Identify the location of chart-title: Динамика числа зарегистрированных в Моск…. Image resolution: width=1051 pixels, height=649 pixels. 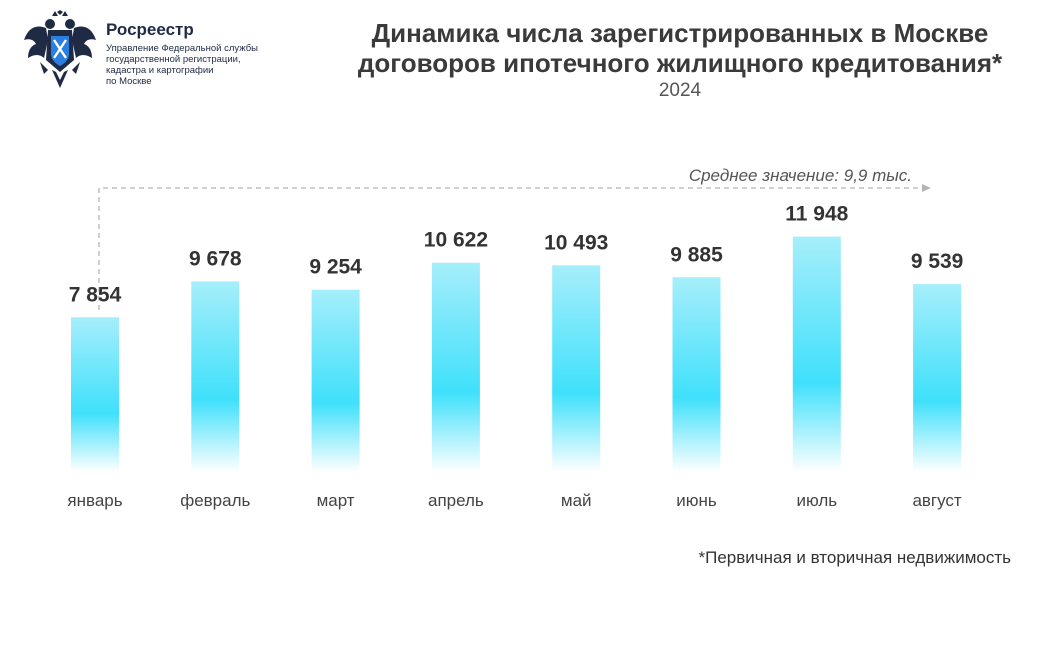
(680, 48).